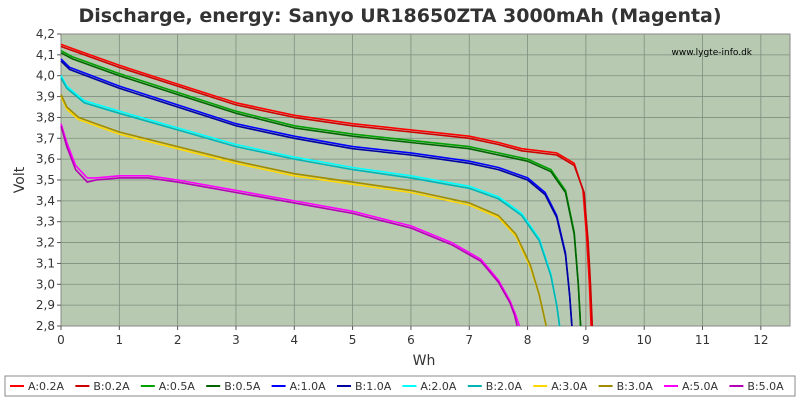 Image resolution: width=800 pixels, height=400 pixels. What do you see at coordinates (45, 34) in the screenshot?
I see `y-tick-label: 4,2` at bounding box center [45, 34].